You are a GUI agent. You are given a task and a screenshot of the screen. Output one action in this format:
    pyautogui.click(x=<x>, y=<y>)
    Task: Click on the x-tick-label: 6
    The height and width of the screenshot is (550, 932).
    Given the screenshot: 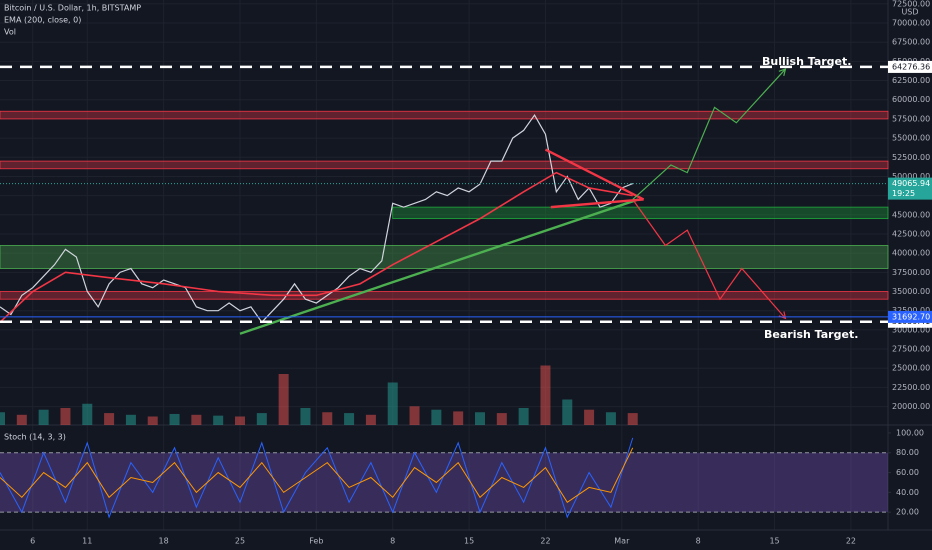 What is the action you would take?
    pyautogui.click(x=32, y=541)
    